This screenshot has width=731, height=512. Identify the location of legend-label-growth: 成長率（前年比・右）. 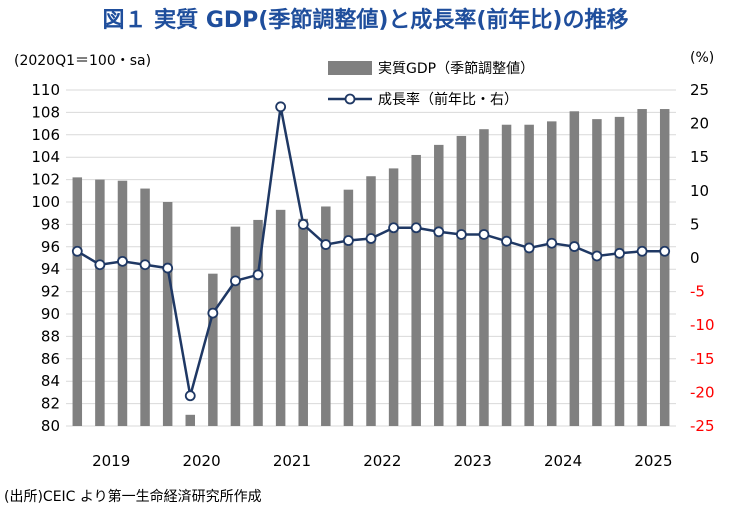
(448, 99).